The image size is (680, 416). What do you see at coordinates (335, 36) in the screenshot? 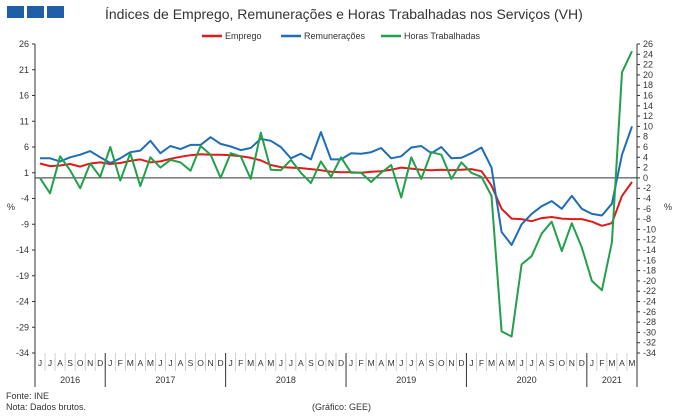
I see `legend-label: Remunerações` at bounding box center [335, 36].